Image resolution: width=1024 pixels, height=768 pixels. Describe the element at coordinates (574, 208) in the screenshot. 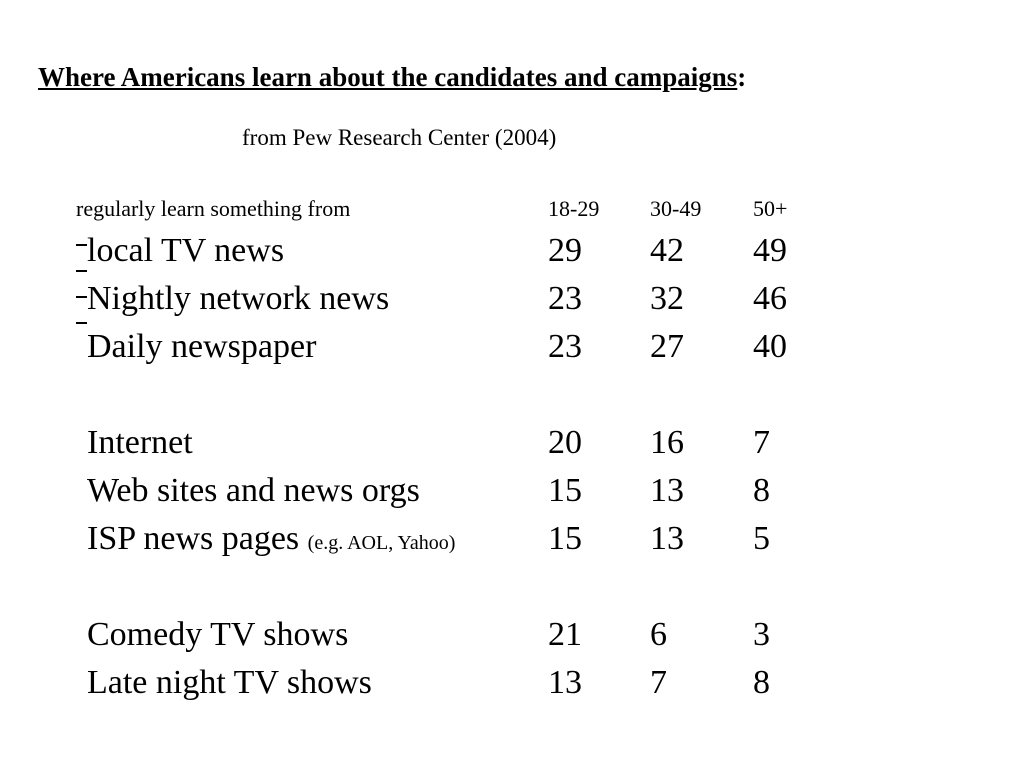

I see `header-age-18-29: 18-29` at that location.